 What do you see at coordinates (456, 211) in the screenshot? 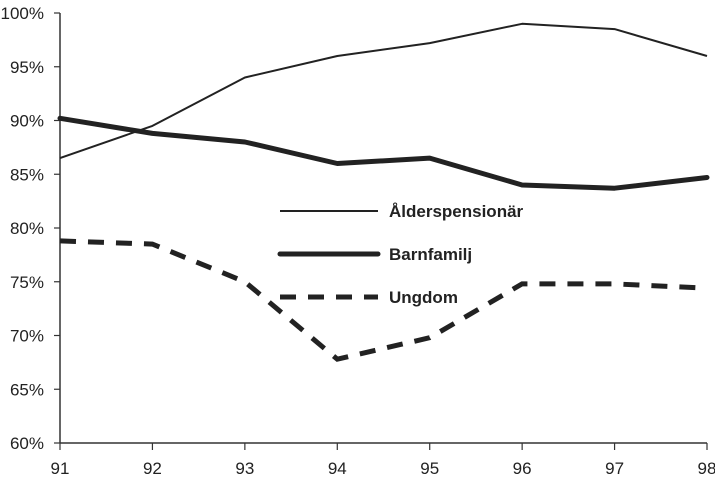
I see `legend-label-1: Ålderspensionär` at bounding box center [456, 211].